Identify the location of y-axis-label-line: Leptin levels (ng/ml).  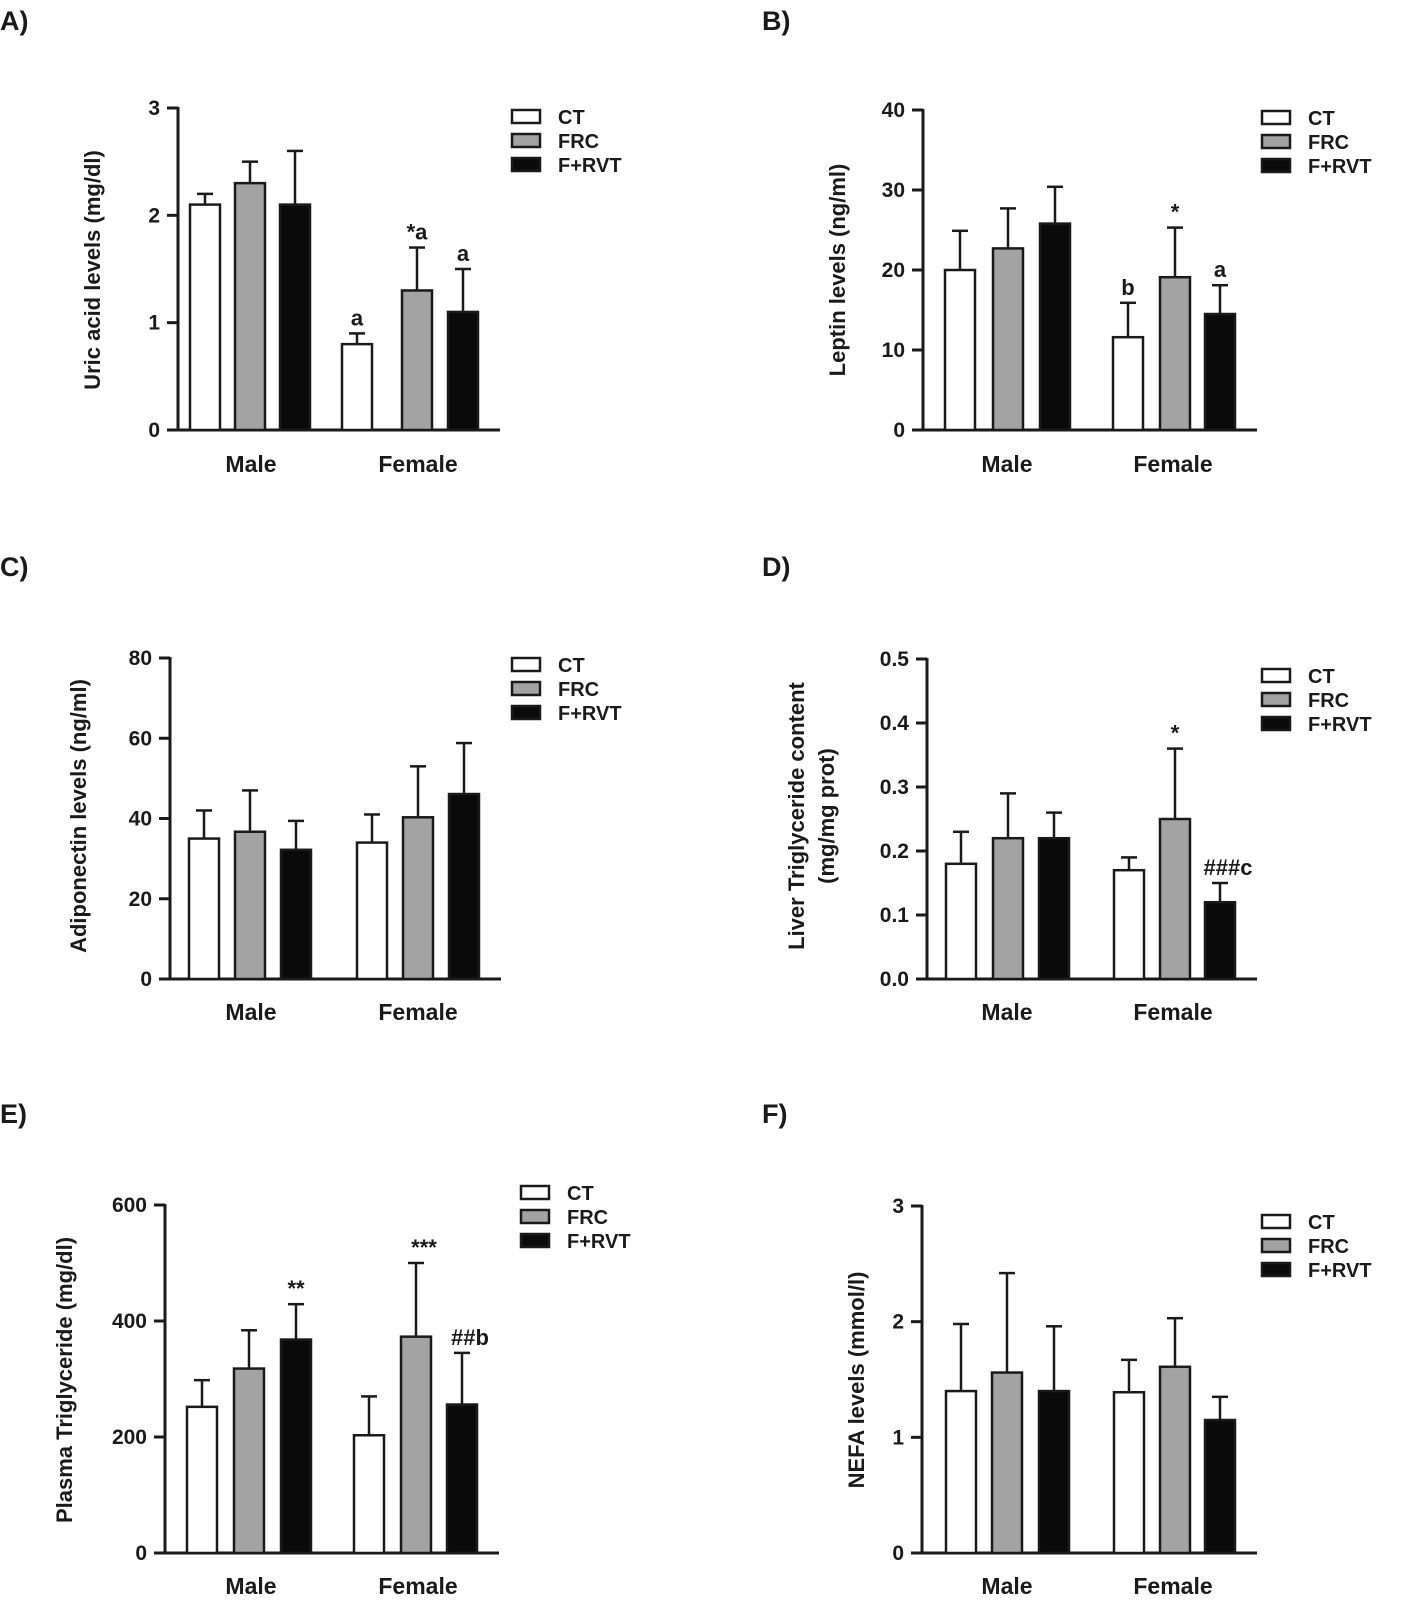
(837, 270).